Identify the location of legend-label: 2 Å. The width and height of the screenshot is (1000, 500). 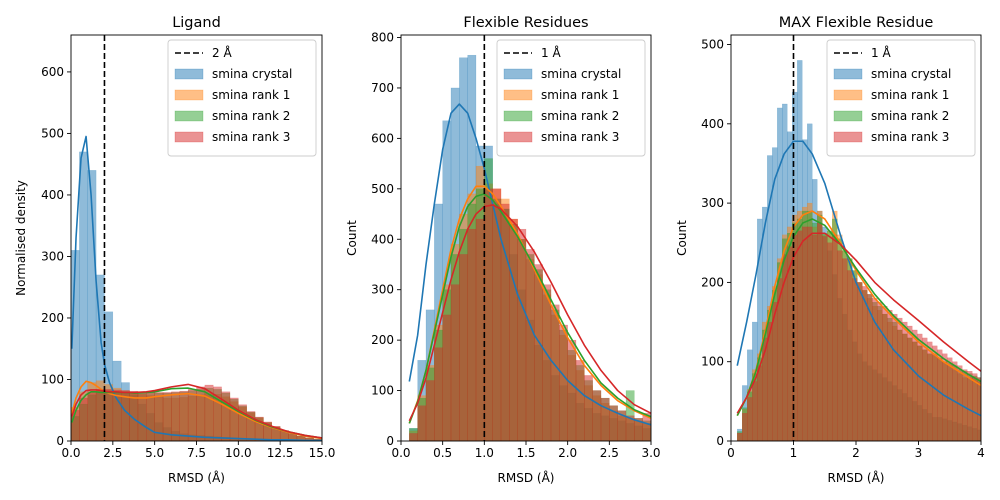
(222, 52).